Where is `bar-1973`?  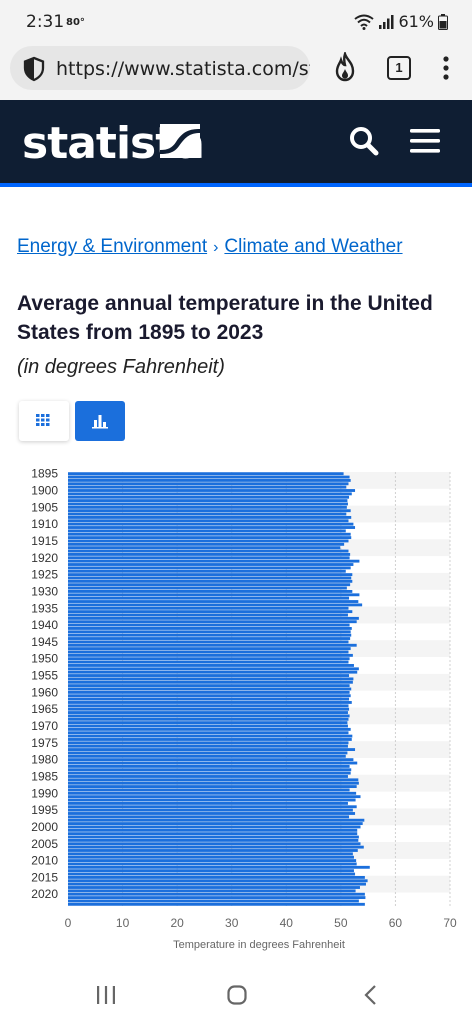
bar-1973 is located at coordinates (210, 736).